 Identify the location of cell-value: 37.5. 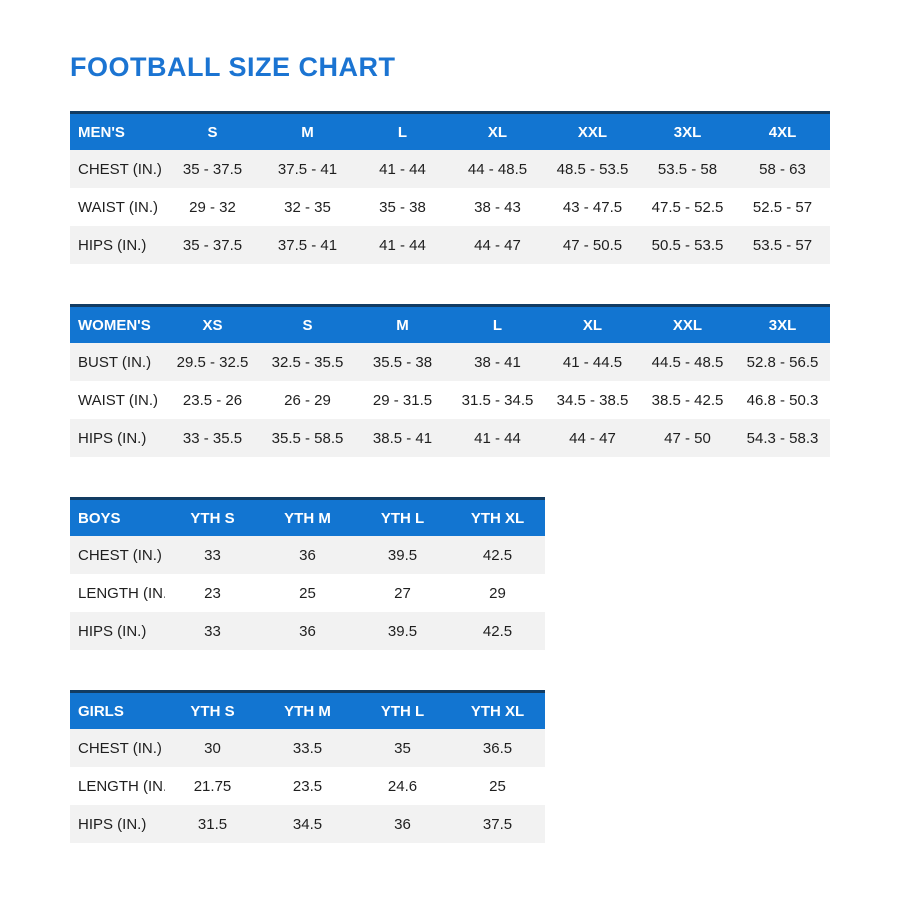
(497, 824).